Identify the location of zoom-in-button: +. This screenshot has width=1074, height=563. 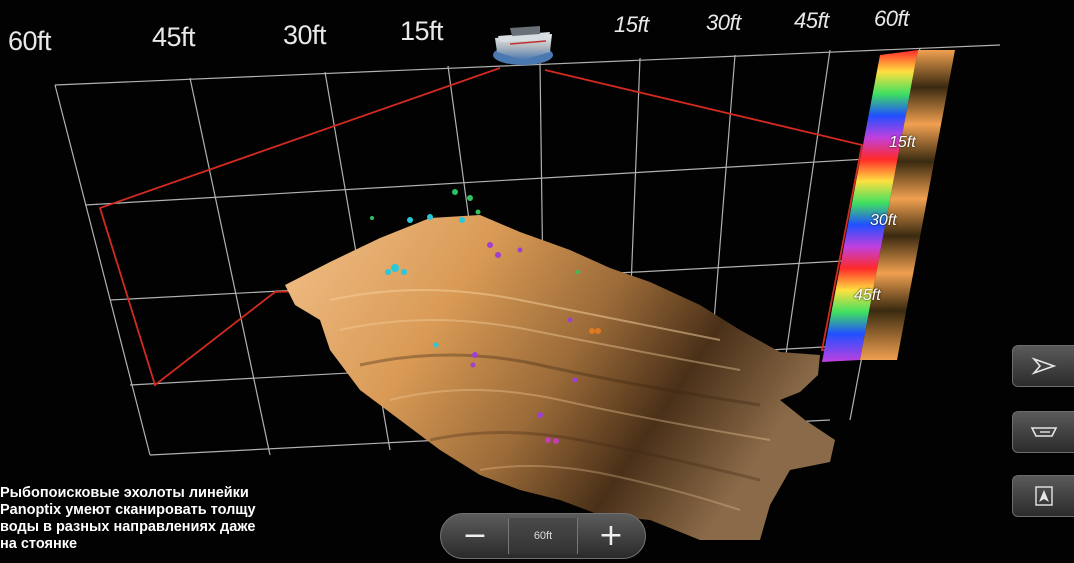
(611, 535).